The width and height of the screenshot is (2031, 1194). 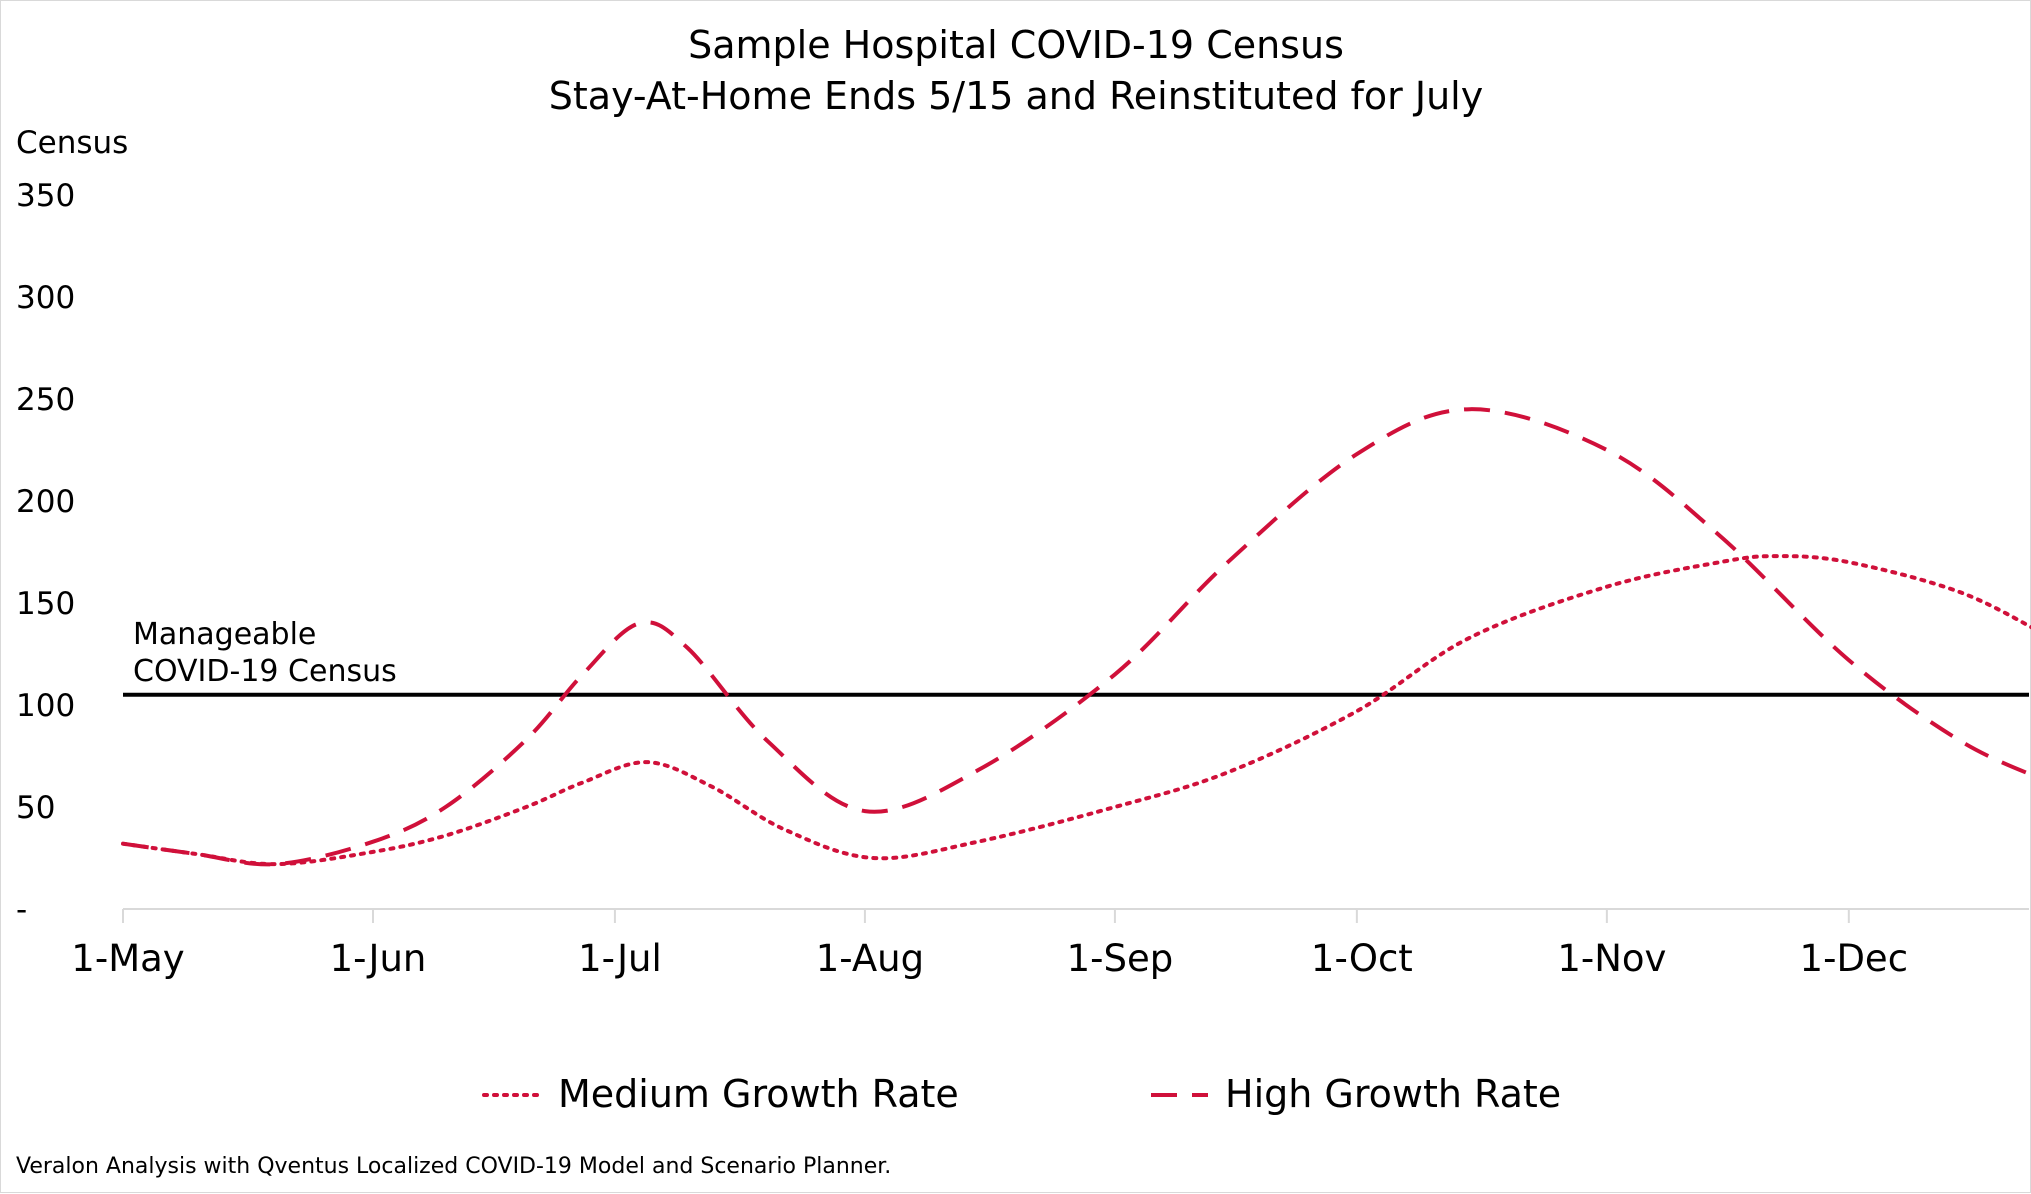 What do you see at coordinates (45, 604) in the screenshot?
I see `y-tick-label-3: 150` at bounding box center [45, 604].